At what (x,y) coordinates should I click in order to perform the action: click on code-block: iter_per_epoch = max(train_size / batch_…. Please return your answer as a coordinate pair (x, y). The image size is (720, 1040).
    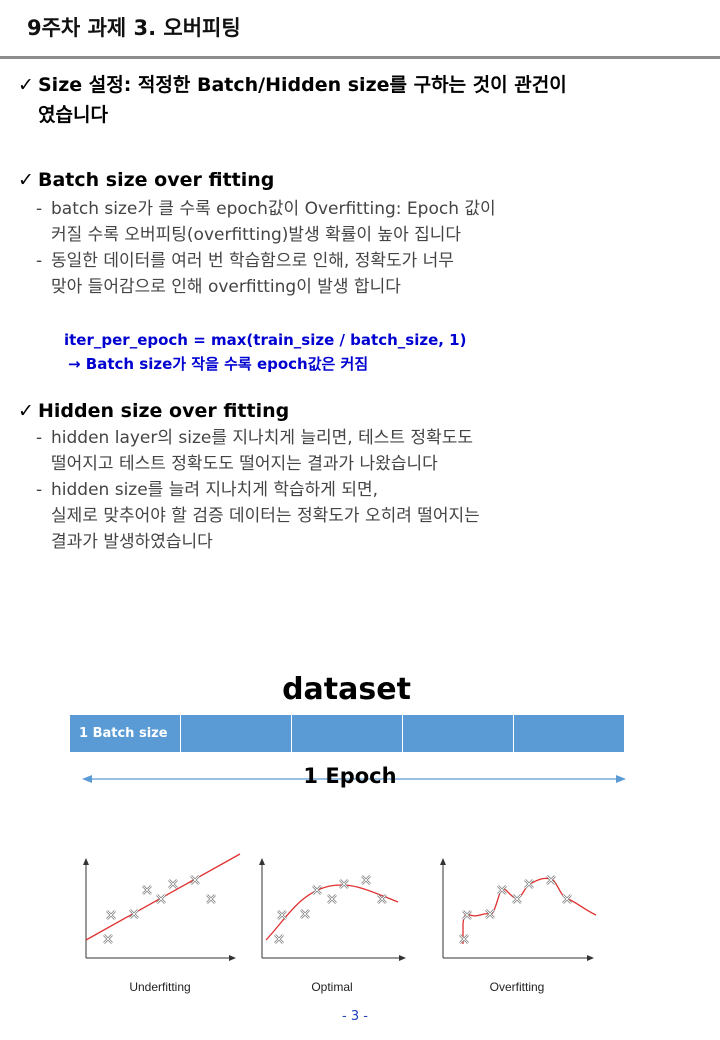
    Looking at the image, I should click on (265, 352).